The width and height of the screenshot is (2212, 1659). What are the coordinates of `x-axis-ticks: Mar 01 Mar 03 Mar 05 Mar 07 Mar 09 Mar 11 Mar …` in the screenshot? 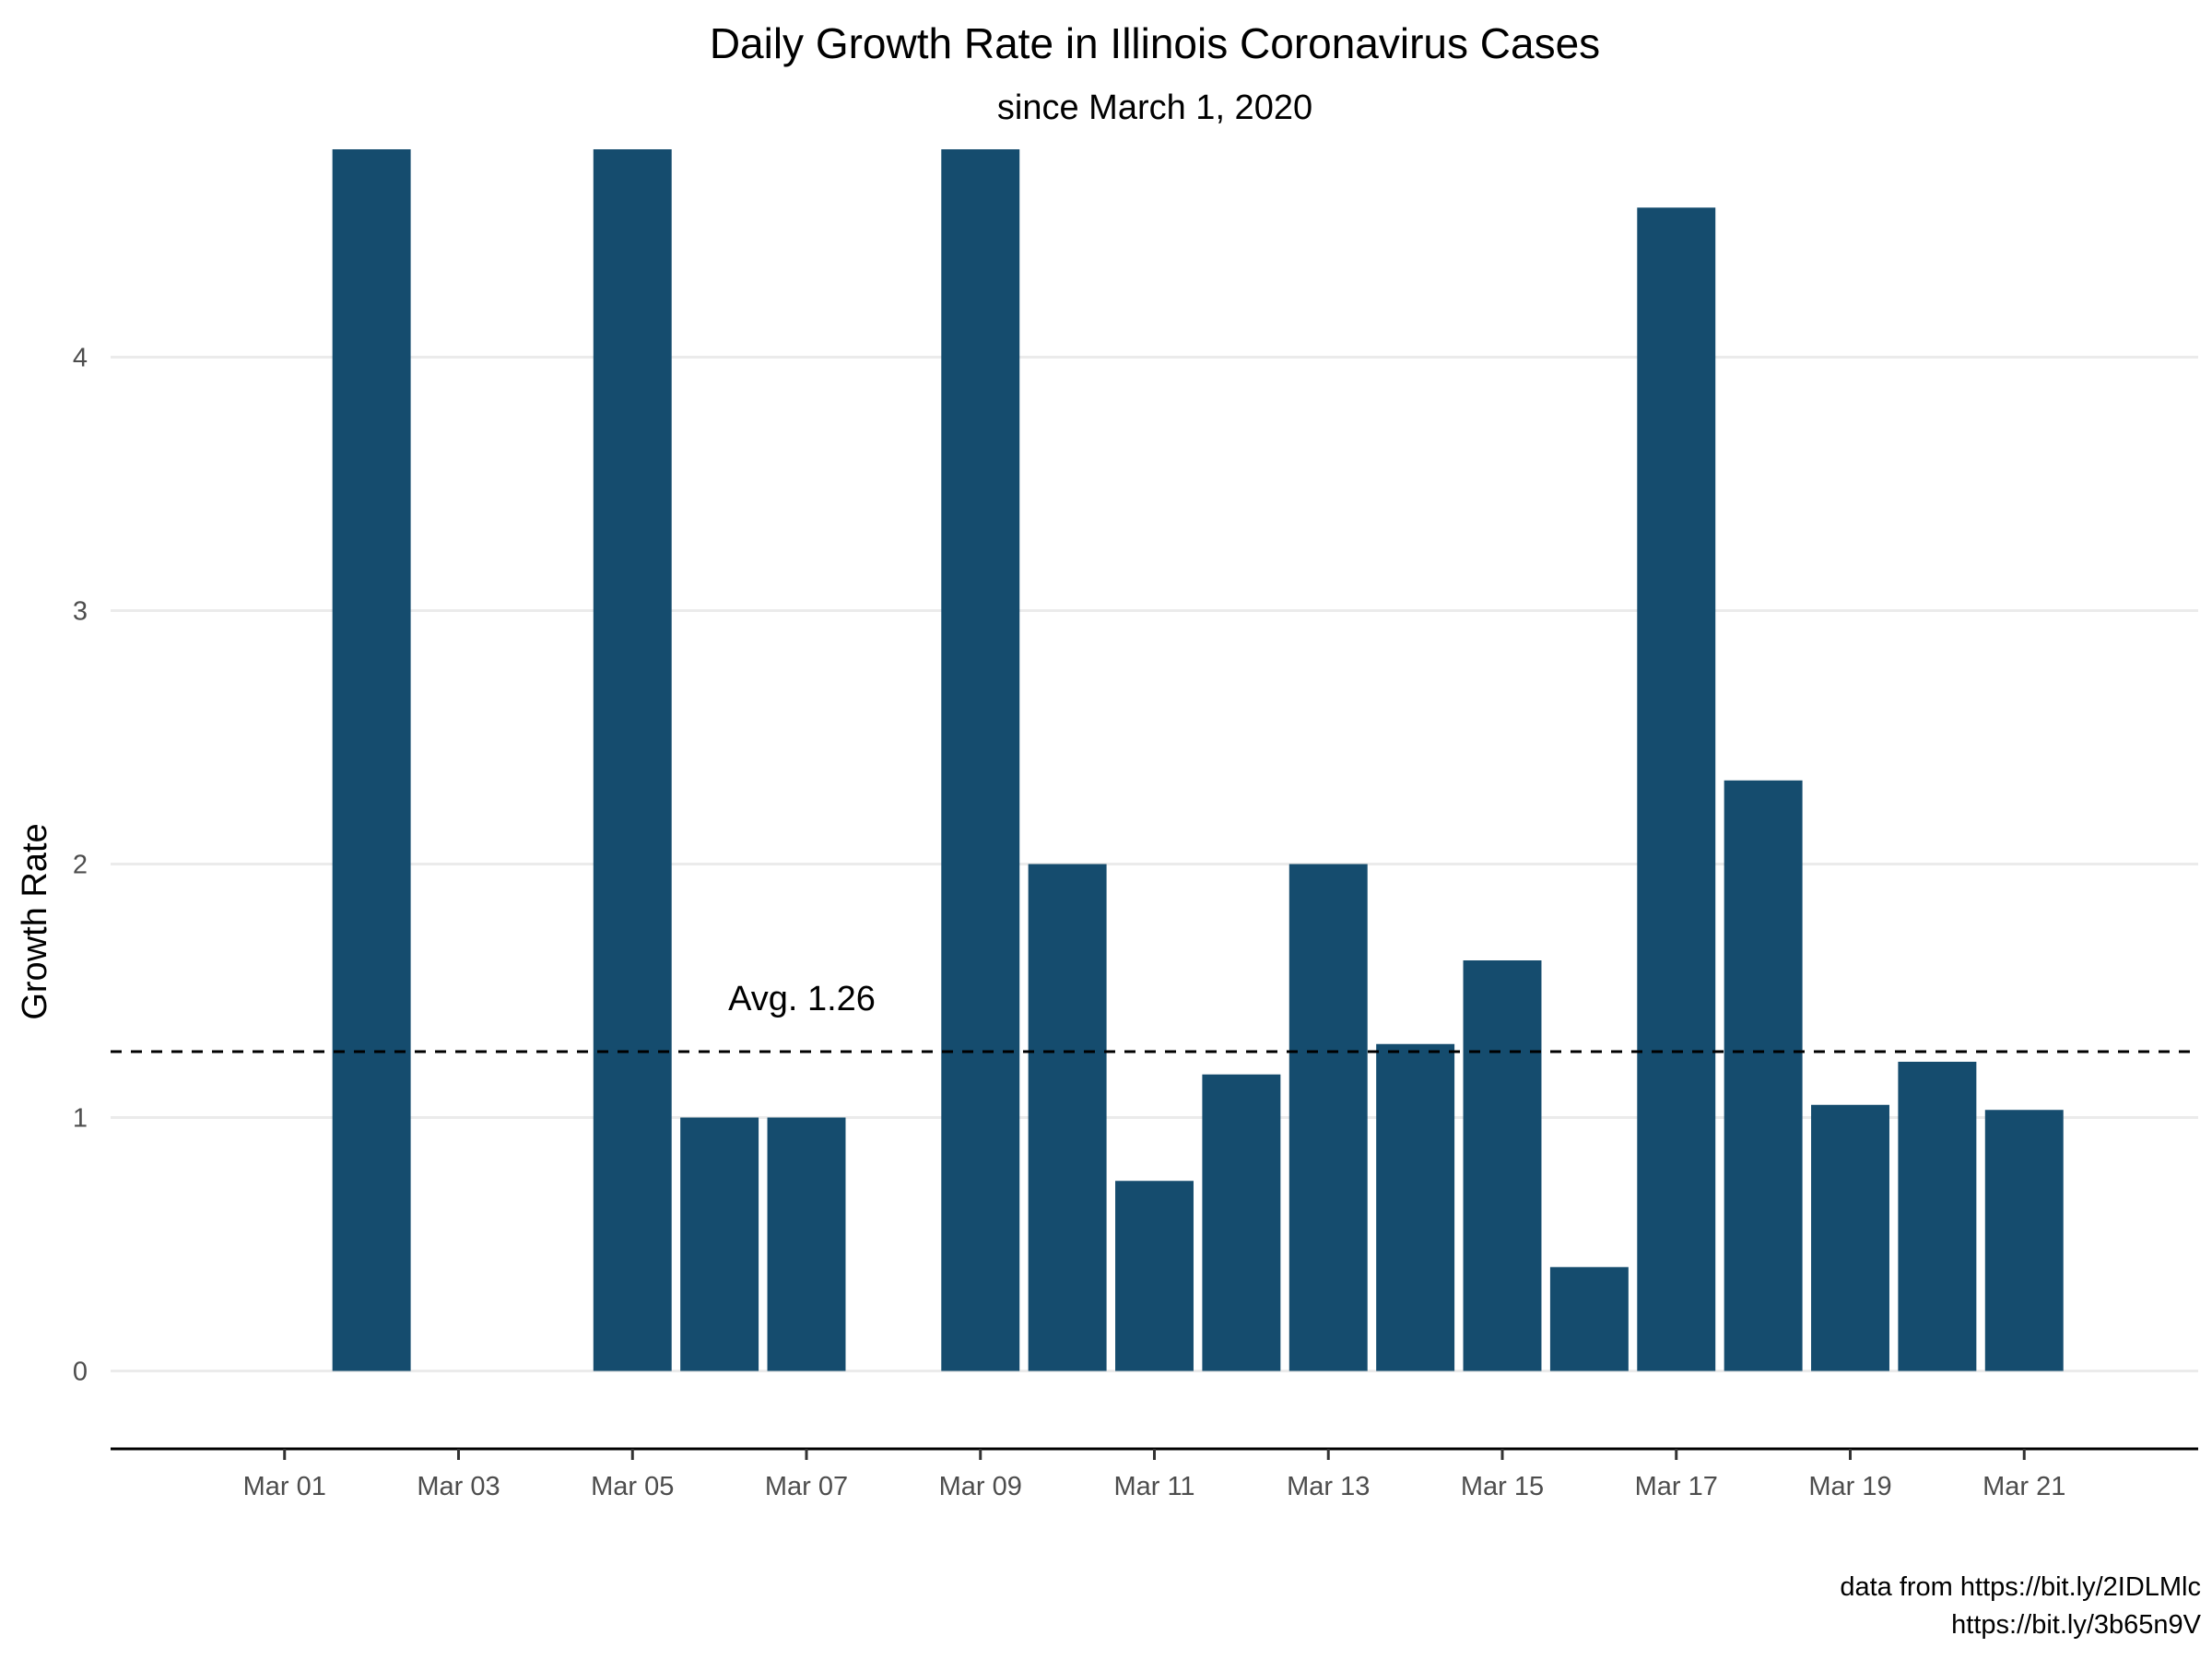 It's located at (1154, 1475).